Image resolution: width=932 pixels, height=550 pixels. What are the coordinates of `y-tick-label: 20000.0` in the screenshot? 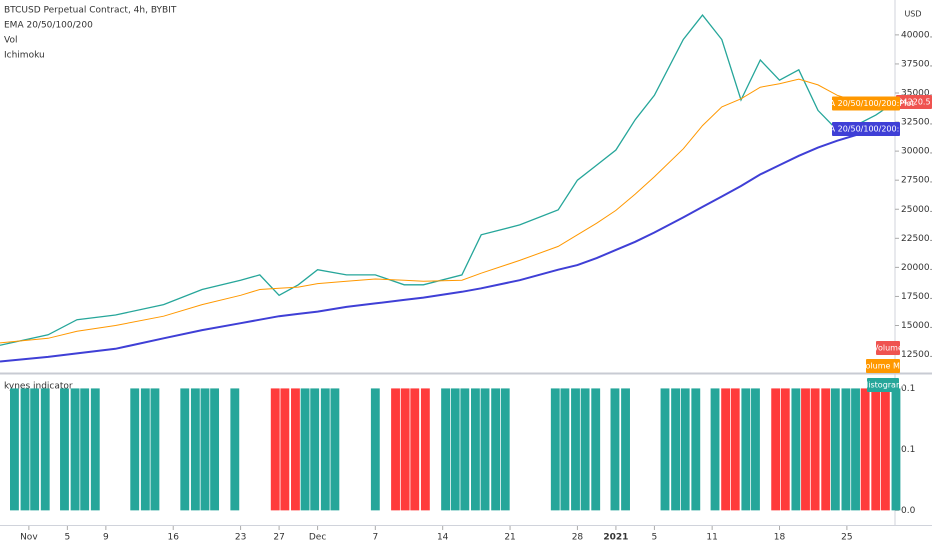 It's located at (916, 268).